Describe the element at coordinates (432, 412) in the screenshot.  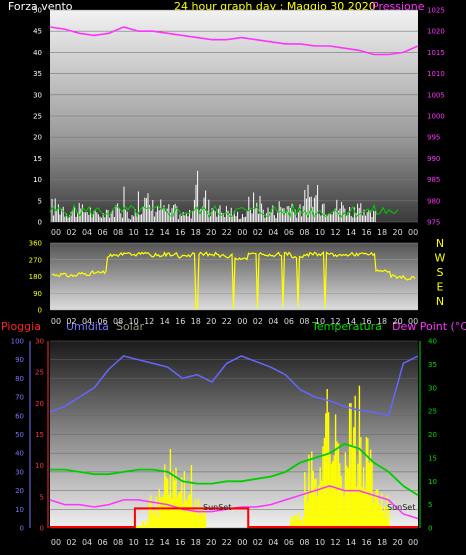
I see `temperature-tick: 25` at that location.